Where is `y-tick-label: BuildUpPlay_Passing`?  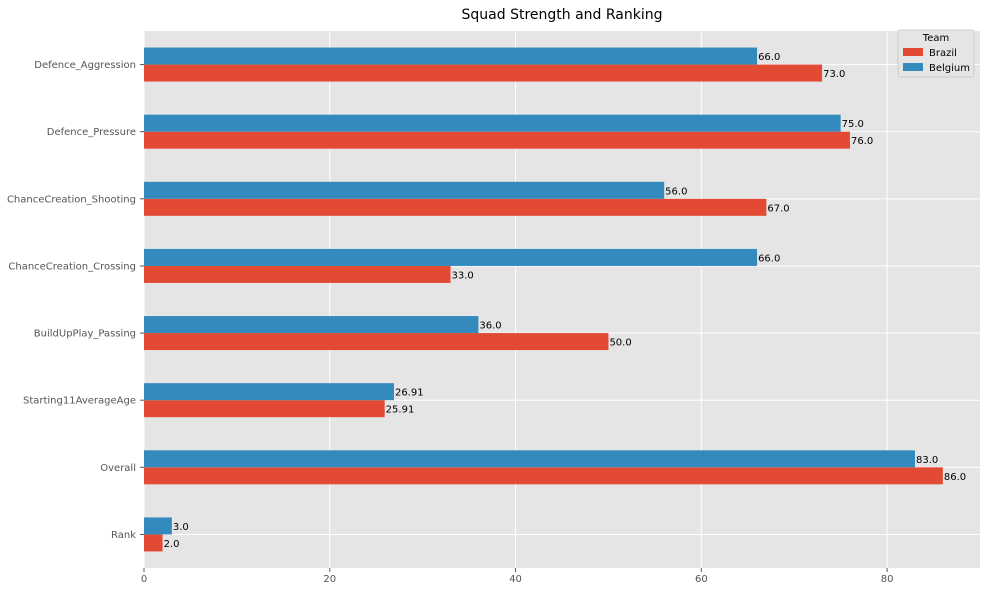 y-tick-label: BuildUpPlay_Passing is located at coordinates (85, 334).